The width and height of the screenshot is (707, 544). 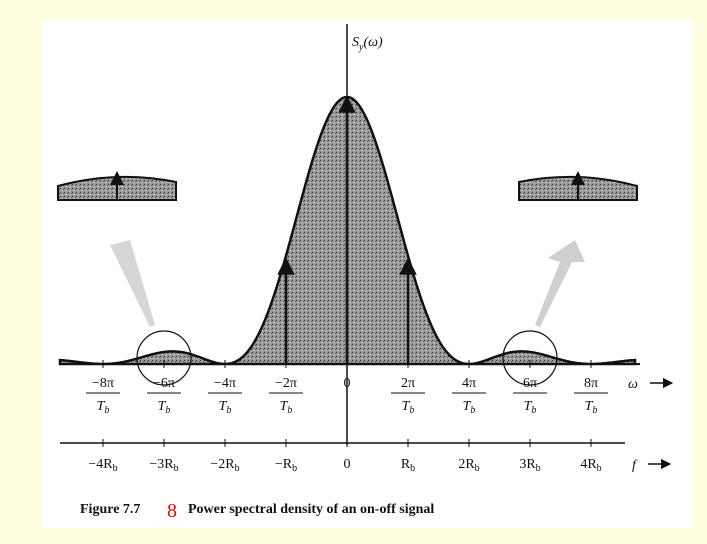 I want to click on f-label: 0, so click(x=347, y=464).